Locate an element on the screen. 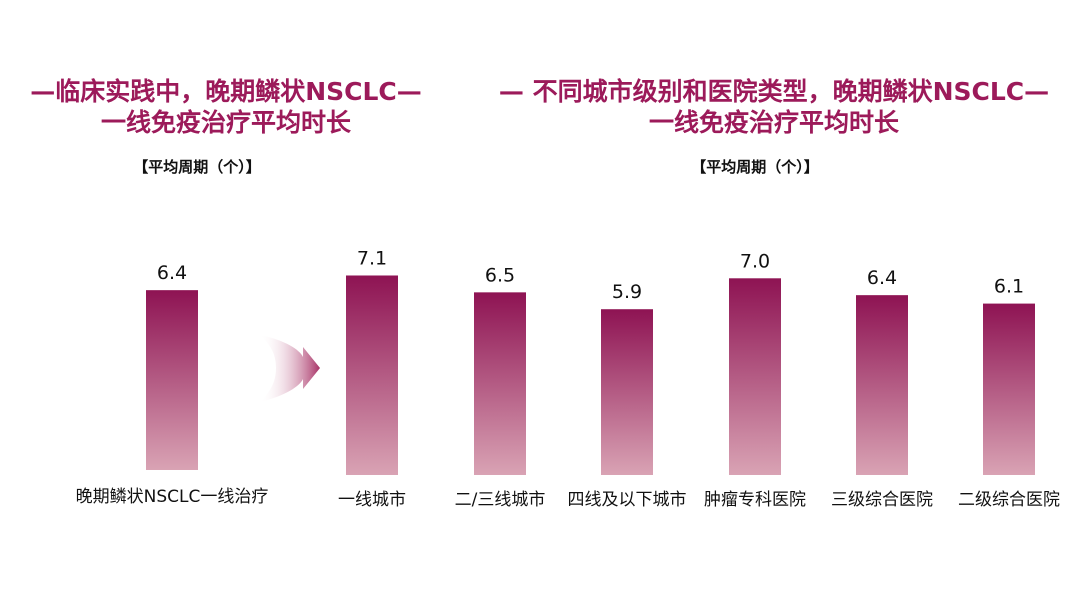 The image size is (1080, 608). category-label: 三级综合医院 is located at coordinates (882, 500).